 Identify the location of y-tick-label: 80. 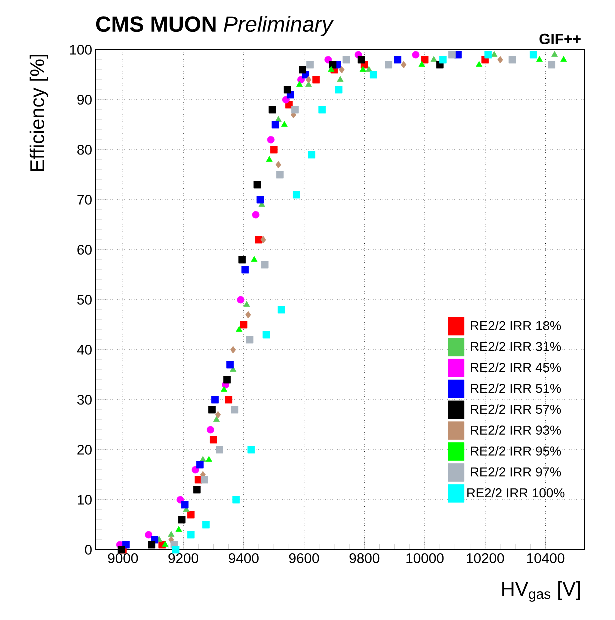
(85, 150).